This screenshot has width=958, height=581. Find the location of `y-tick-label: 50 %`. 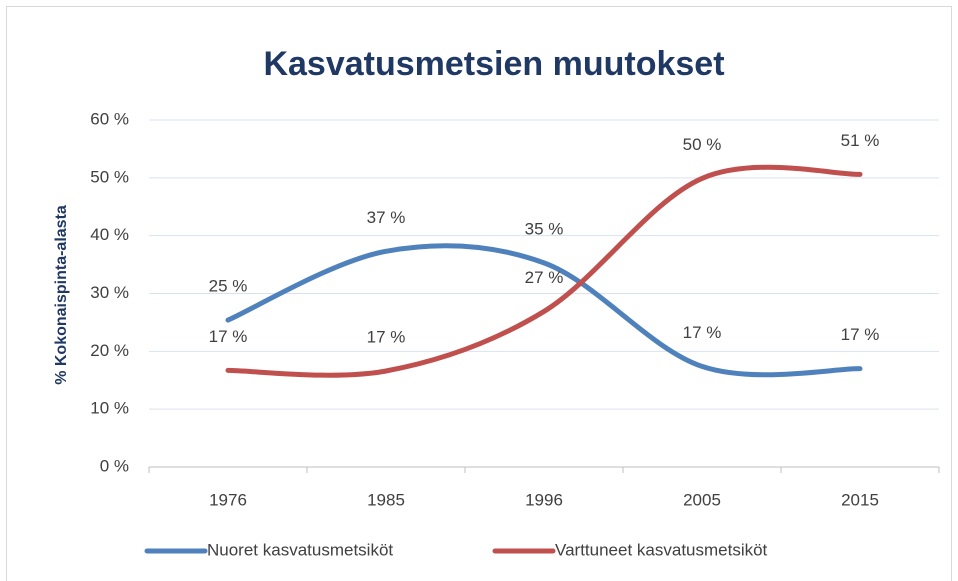

y-tick-label: 50 % is located at coordinates (109, 176).